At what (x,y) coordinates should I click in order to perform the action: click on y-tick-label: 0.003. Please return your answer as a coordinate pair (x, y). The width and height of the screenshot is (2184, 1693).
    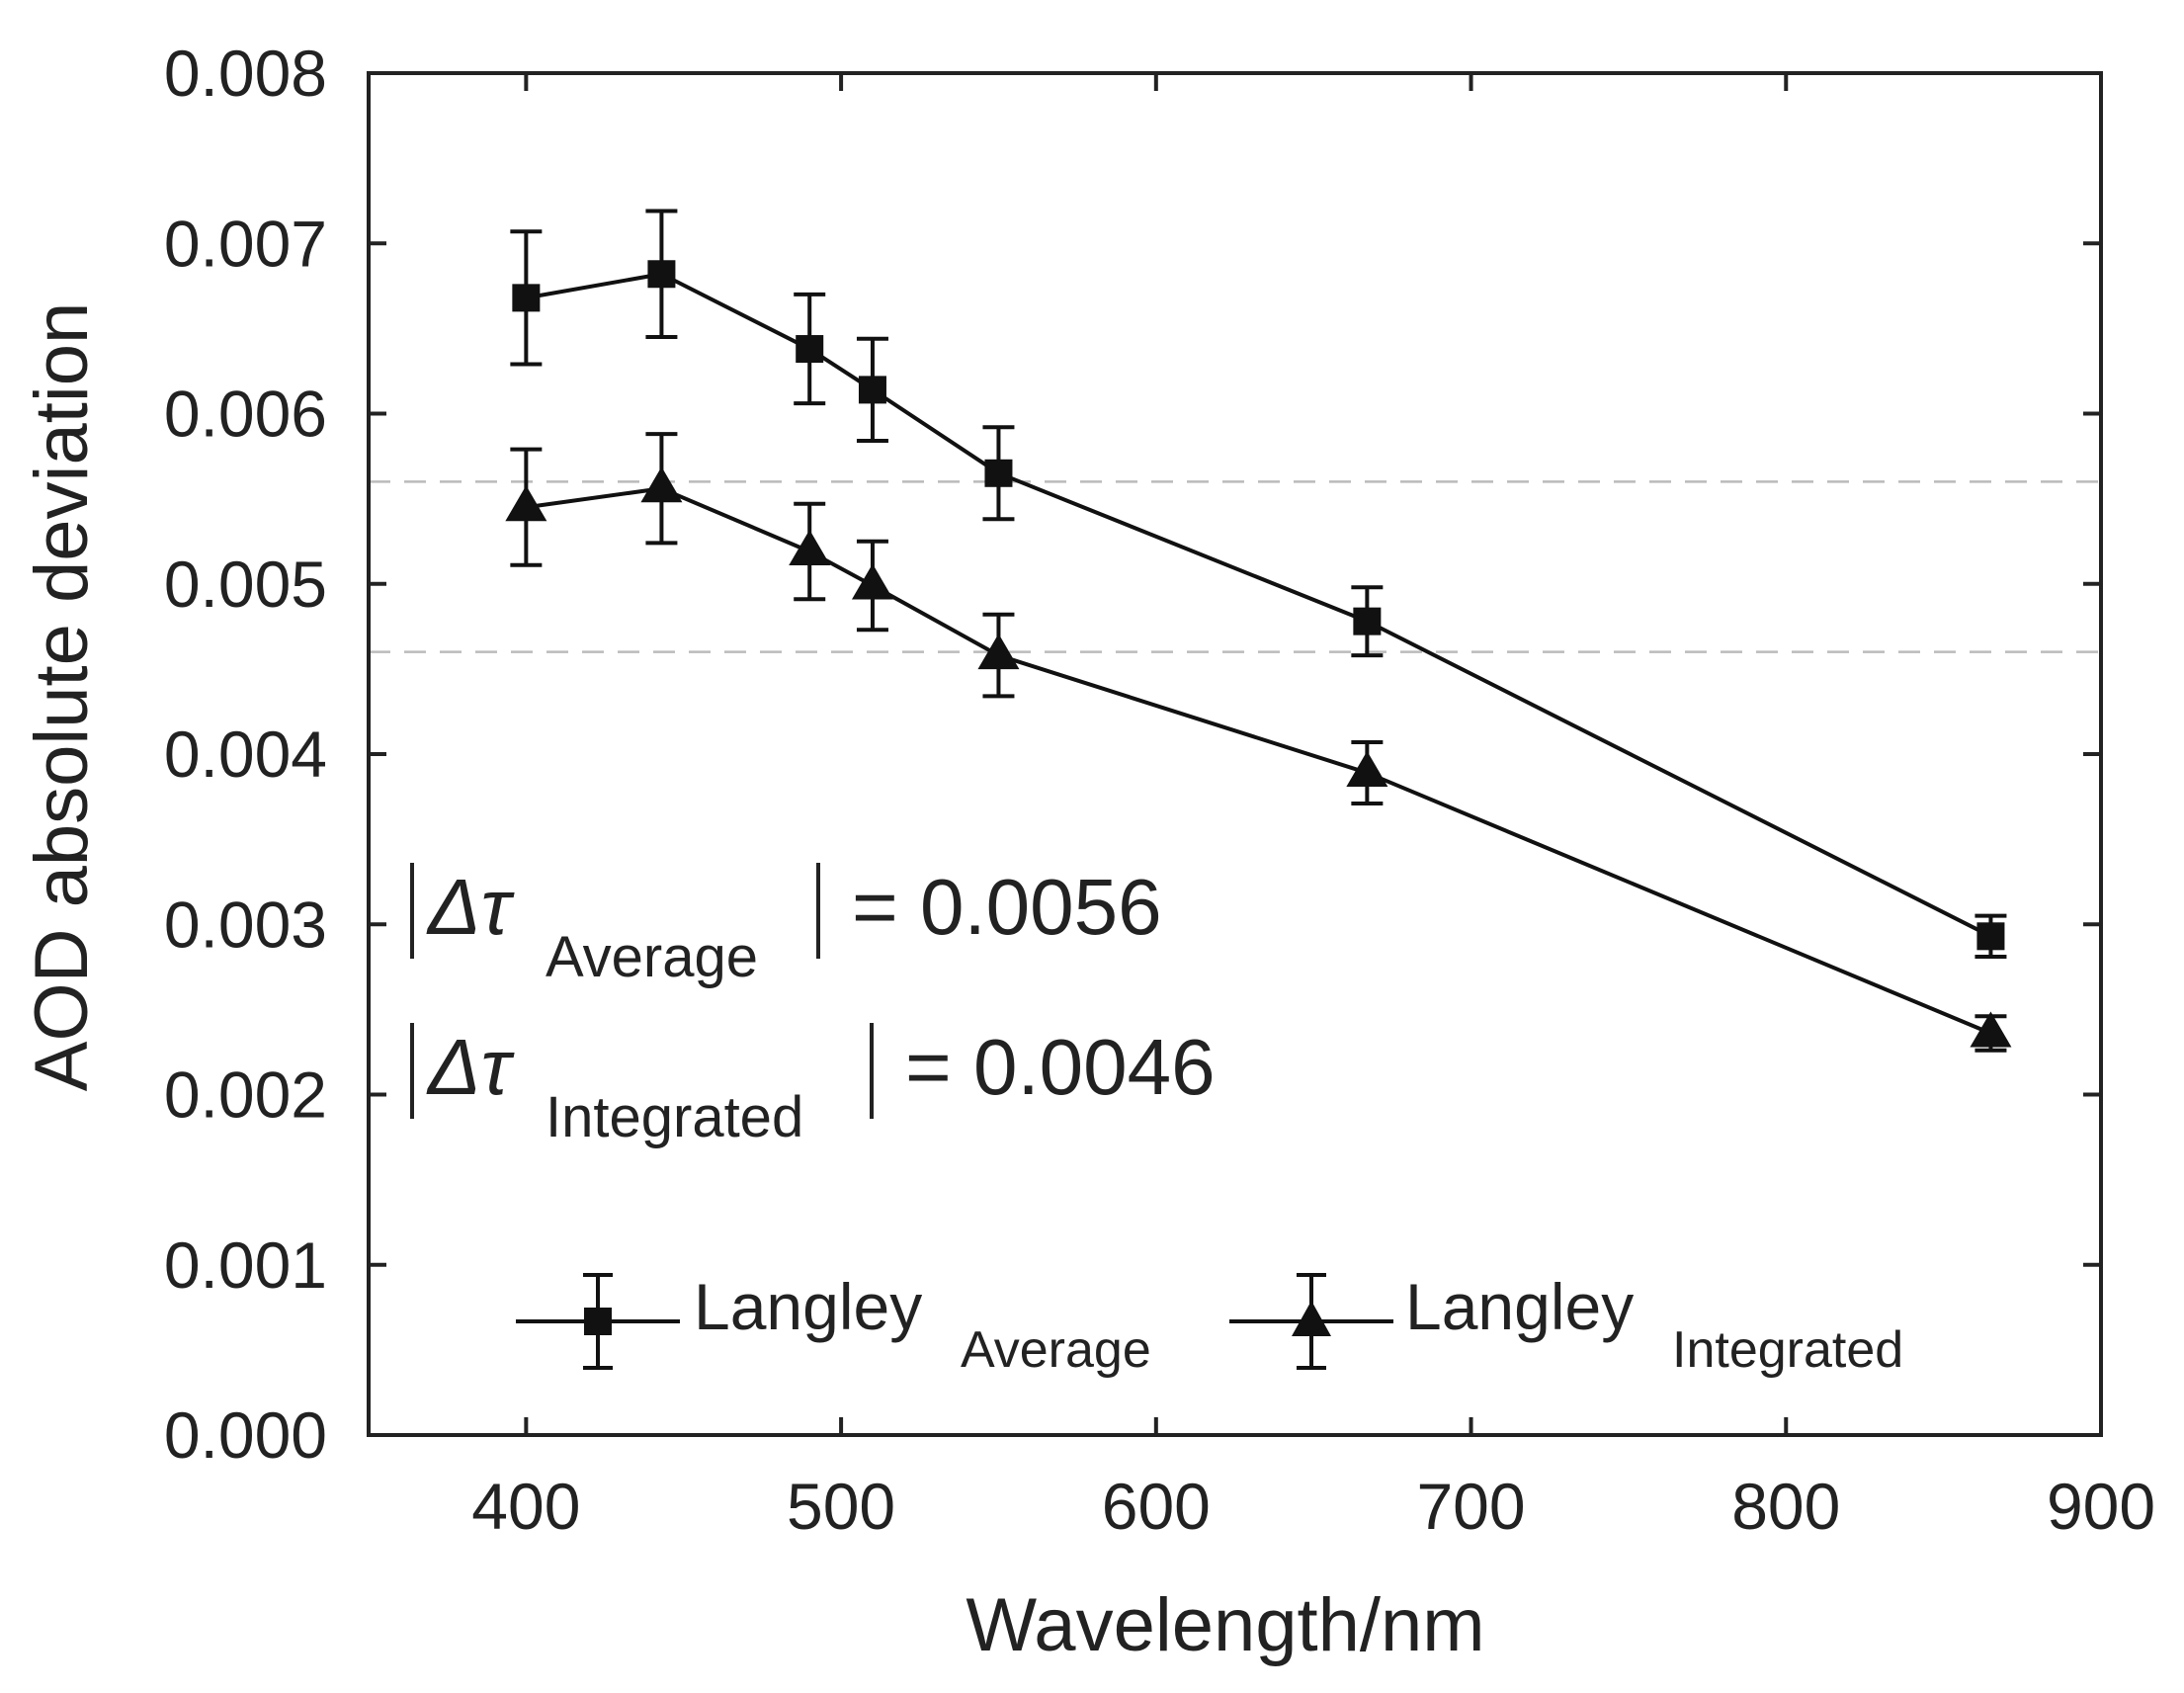
    Looking at the image, I should click on (245, 924).